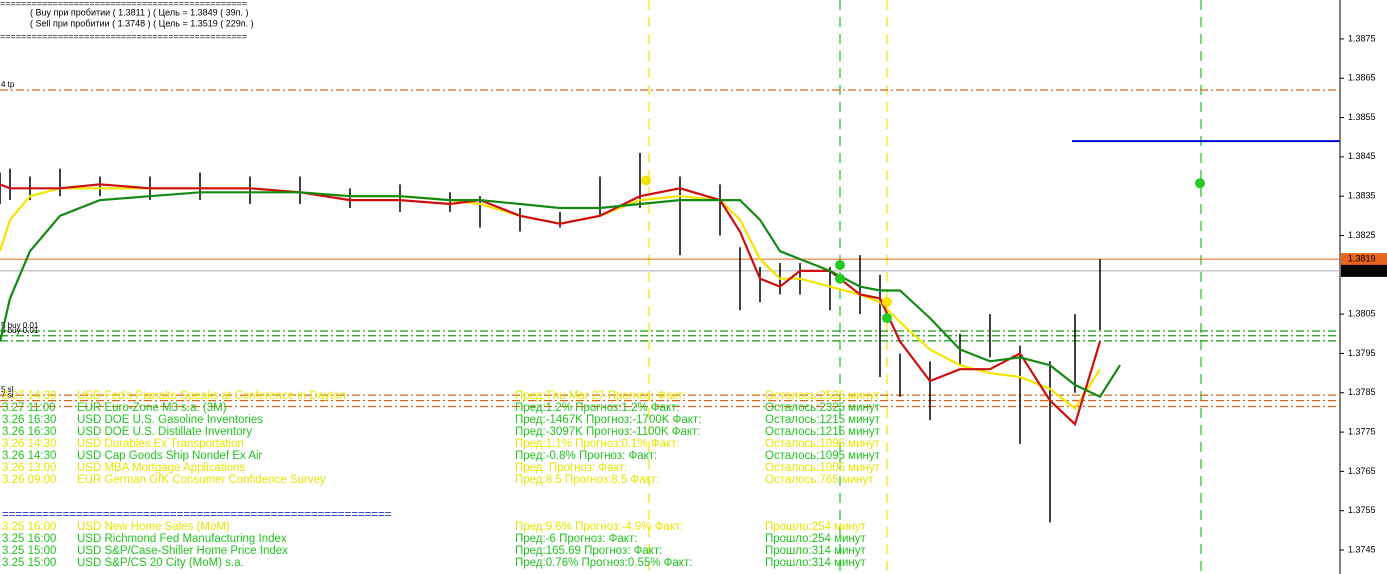 Image resolution: width=1387 pixels, height=574 pixels. Describe the element at coordinates (29, 408) in the screenshot. I see `news-cell: 3.27 11:00` at that location.